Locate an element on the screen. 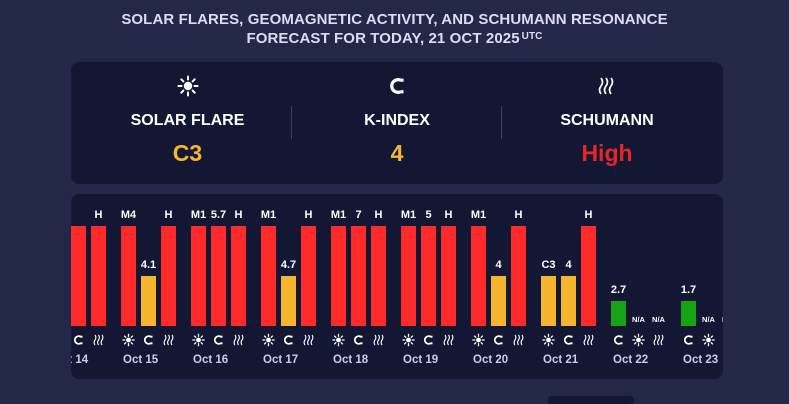  bar-label: 4.1 is located at coordinates (148, 265).